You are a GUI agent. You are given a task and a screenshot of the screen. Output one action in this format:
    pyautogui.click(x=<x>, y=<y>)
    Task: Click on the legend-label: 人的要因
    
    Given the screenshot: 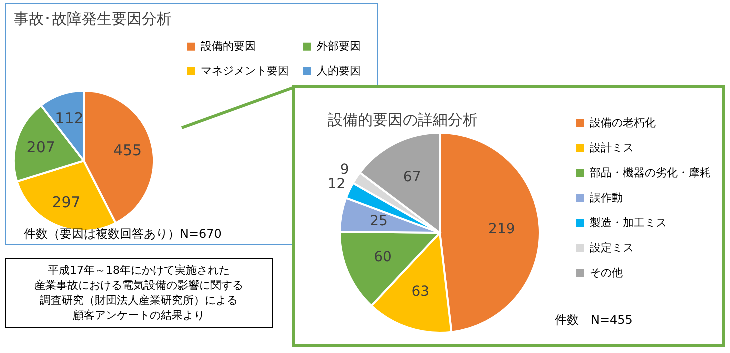 What is the action you would take?
    pyautogui.click(x=339, y=71)
    